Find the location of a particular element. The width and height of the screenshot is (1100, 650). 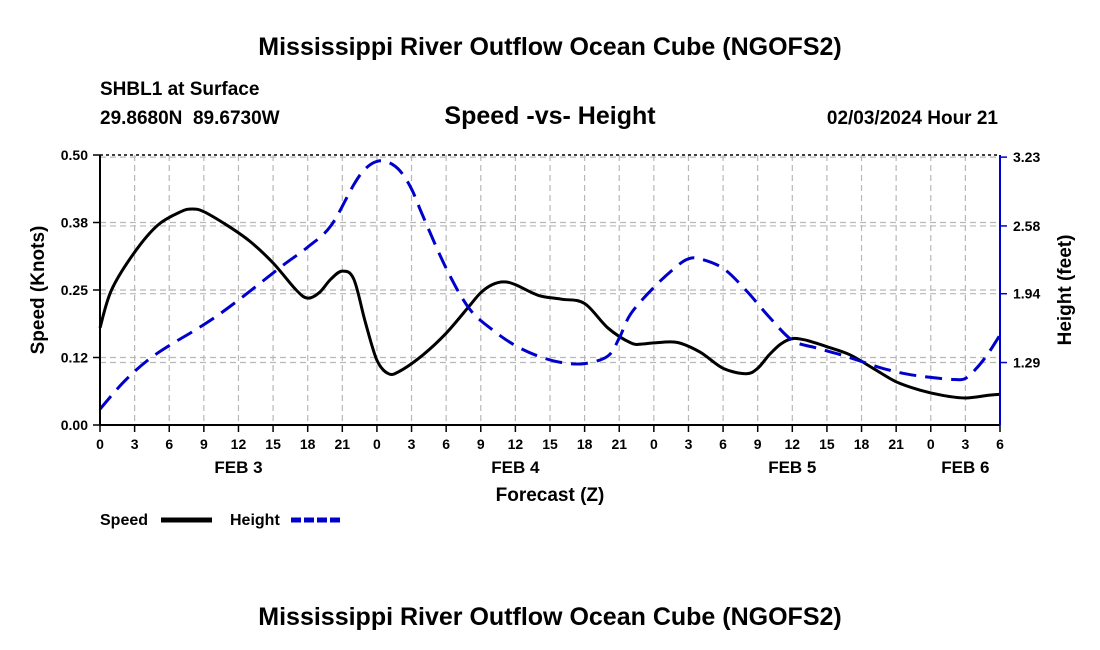

y-tick-label: 0.38 is located at coordinates (74, 223).